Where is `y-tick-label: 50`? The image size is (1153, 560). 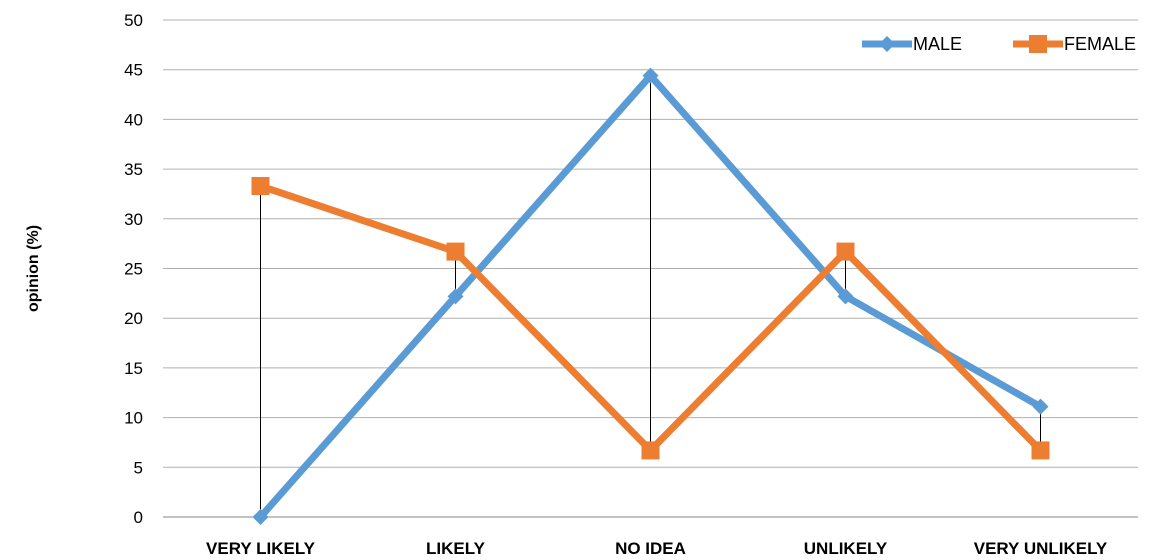
y-tick-label: 50 is located at coordinates (133, 20).